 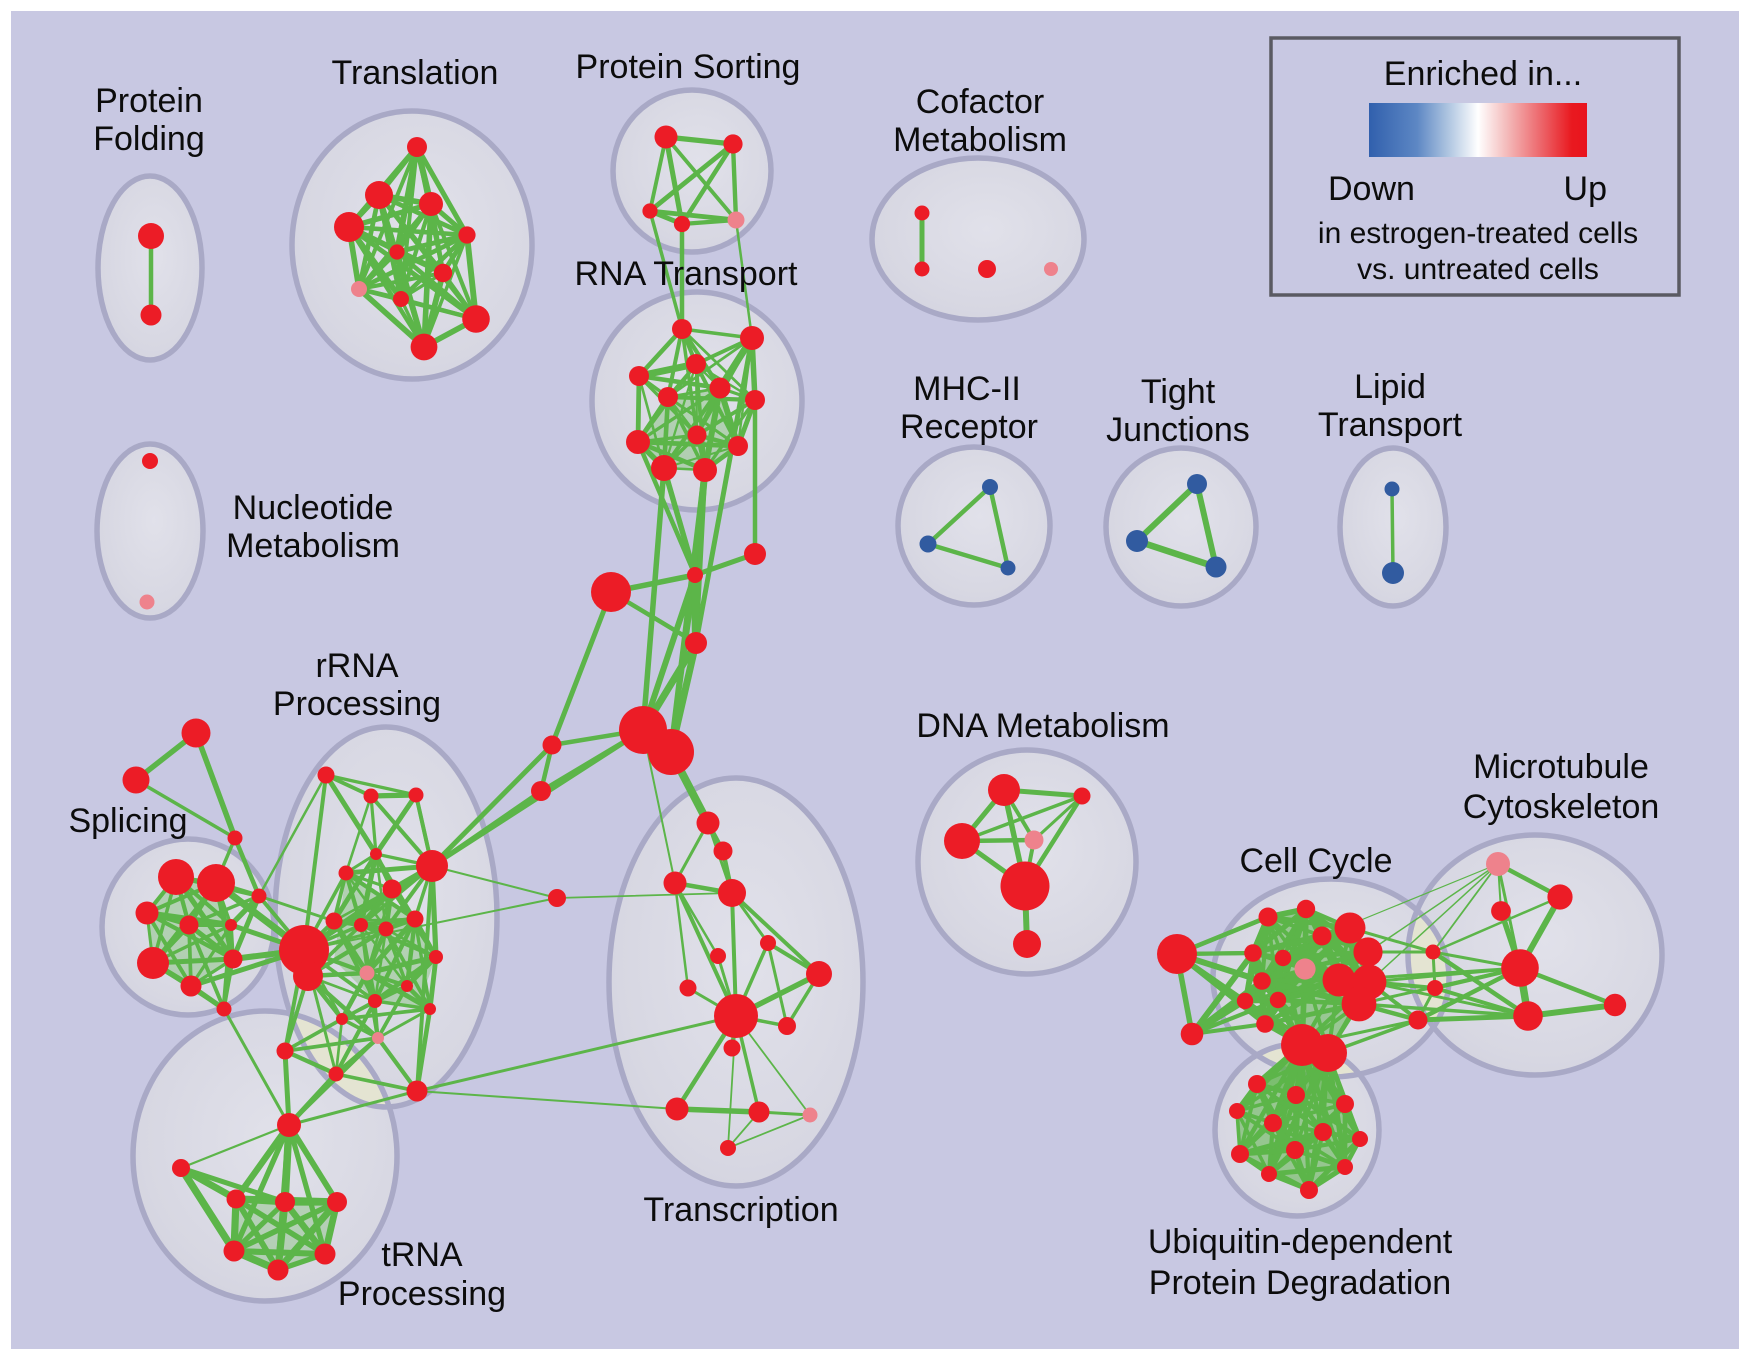 I want to click on svg-text: Ubiquitin-dependent, so click(x=1300, y=1242).